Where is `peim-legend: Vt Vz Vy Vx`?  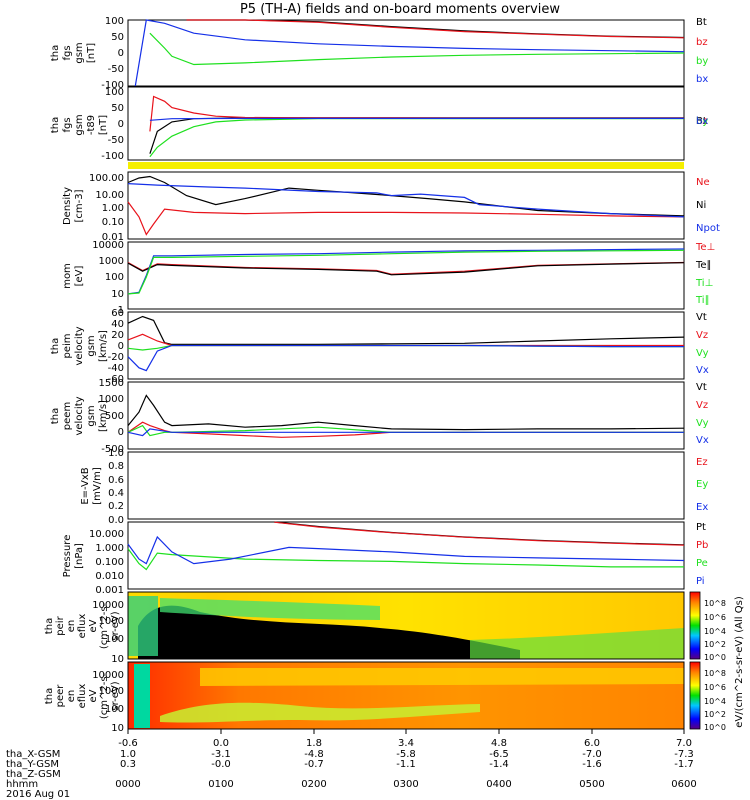
peim-legend: Vt Vz Vy Vx is located at coordinates (702, 344).